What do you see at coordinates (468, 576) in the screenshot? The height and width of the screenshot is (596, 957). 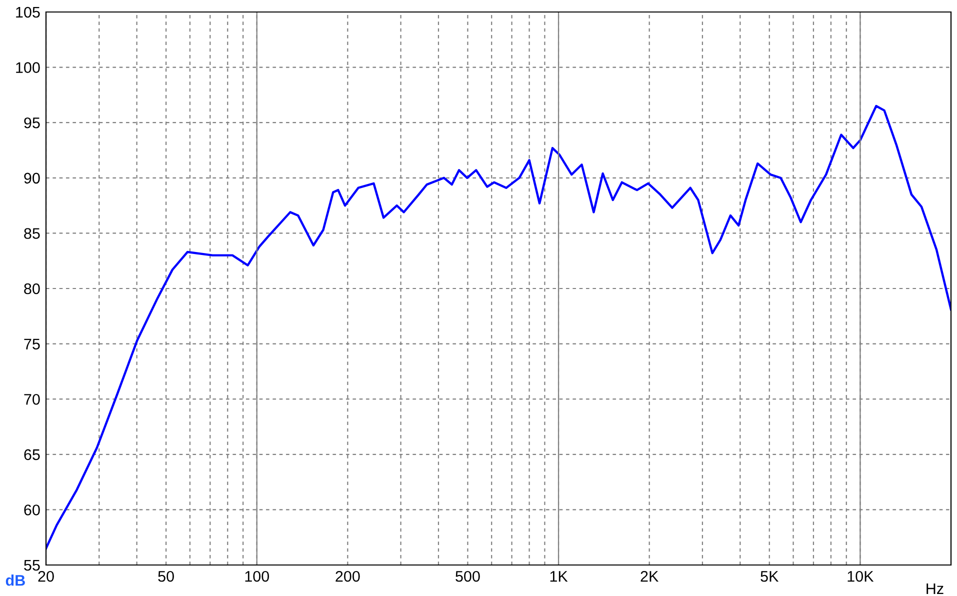 I see `x-tick-label: 500` at bounding box center [468, 576].